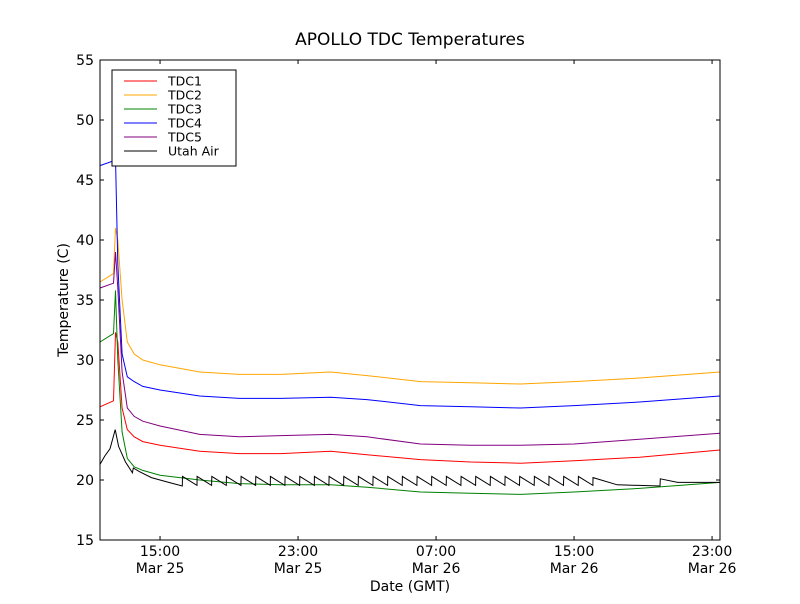 The height and width of the screenshot is (604, 800). What do you see at coordinates (184, 137) in the screenshot?
I see `legend-label: TDC5` at bounding box center [184, 137].